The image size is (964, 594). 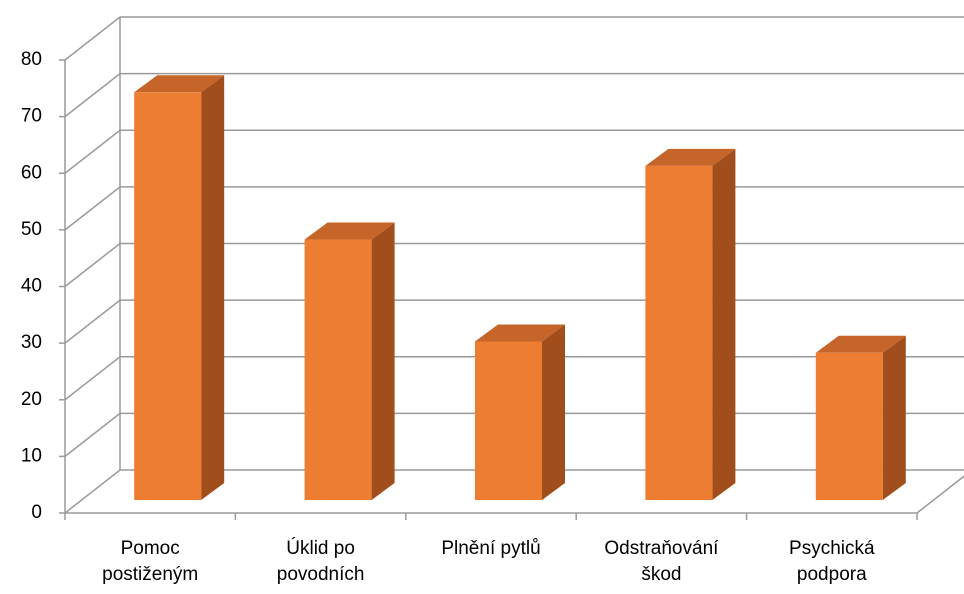 I want to click on y-tick-label: 50, so click(x=31, y=229).